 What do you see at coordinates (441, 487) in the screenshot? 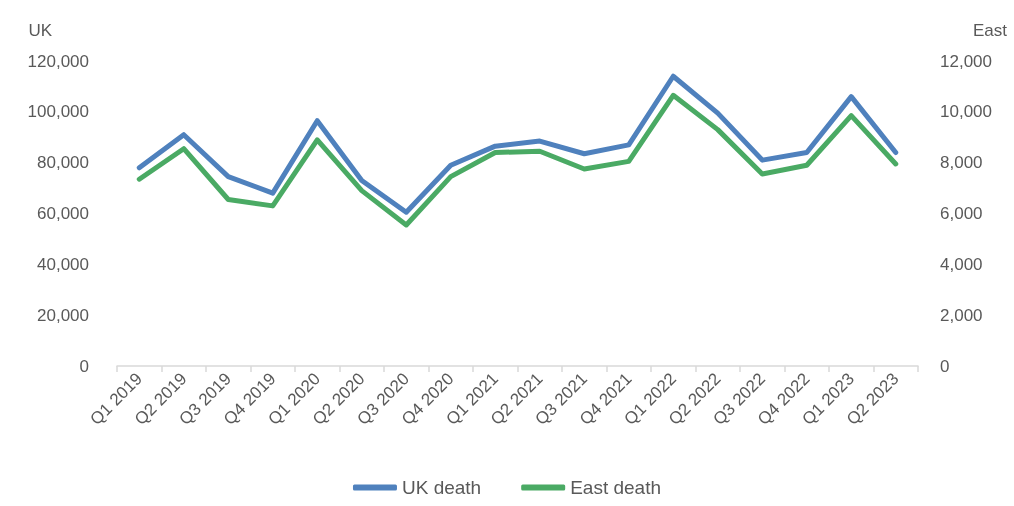
I see `legend-label: UK death` at bounding box center [441, 487].